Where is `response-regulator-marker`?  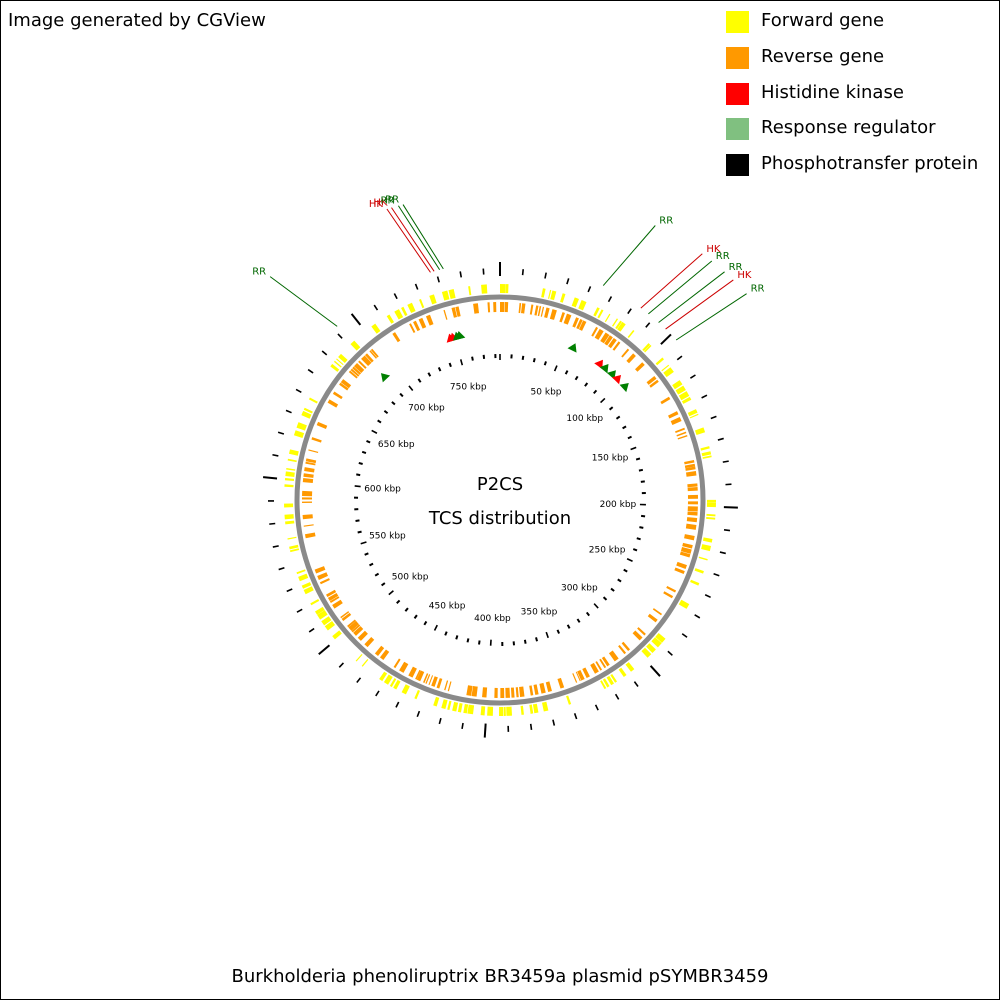
response-regulator-marker is located at coordinates (460, 335).